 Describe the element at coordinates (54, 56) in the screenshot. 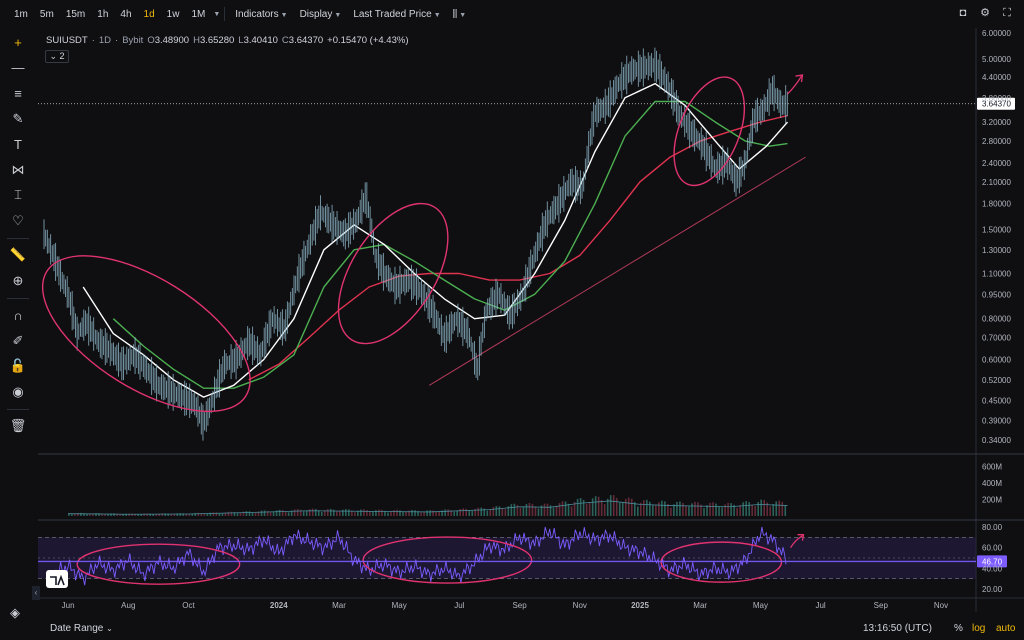

I see `indicator-toggle-chevron-icon: ⌄` at that location.